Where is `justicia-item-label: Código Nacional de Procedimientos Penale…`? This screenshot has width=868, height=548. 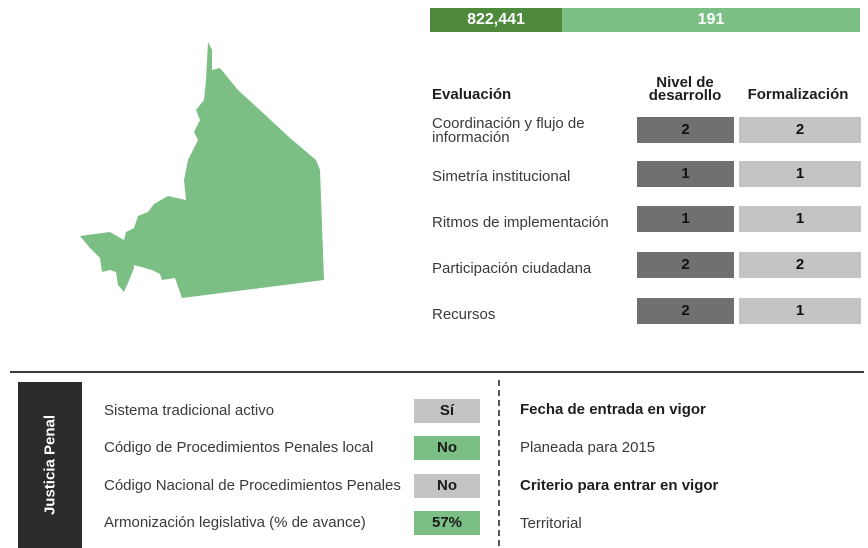 justicia-item-label: Código Nacional de Procedimientos Penale… is located at coordinates (252, 485).